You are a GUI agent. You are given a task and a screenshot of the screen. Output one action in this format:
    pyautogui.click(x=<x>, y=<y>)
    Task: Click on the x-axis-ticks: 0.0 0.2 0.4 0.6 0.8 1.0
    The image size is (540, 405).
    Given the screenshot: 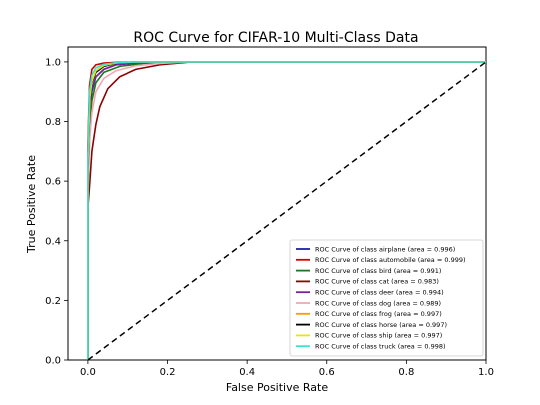 What is the action you would take?
    pyautogui.click(x=287, y=369)
    